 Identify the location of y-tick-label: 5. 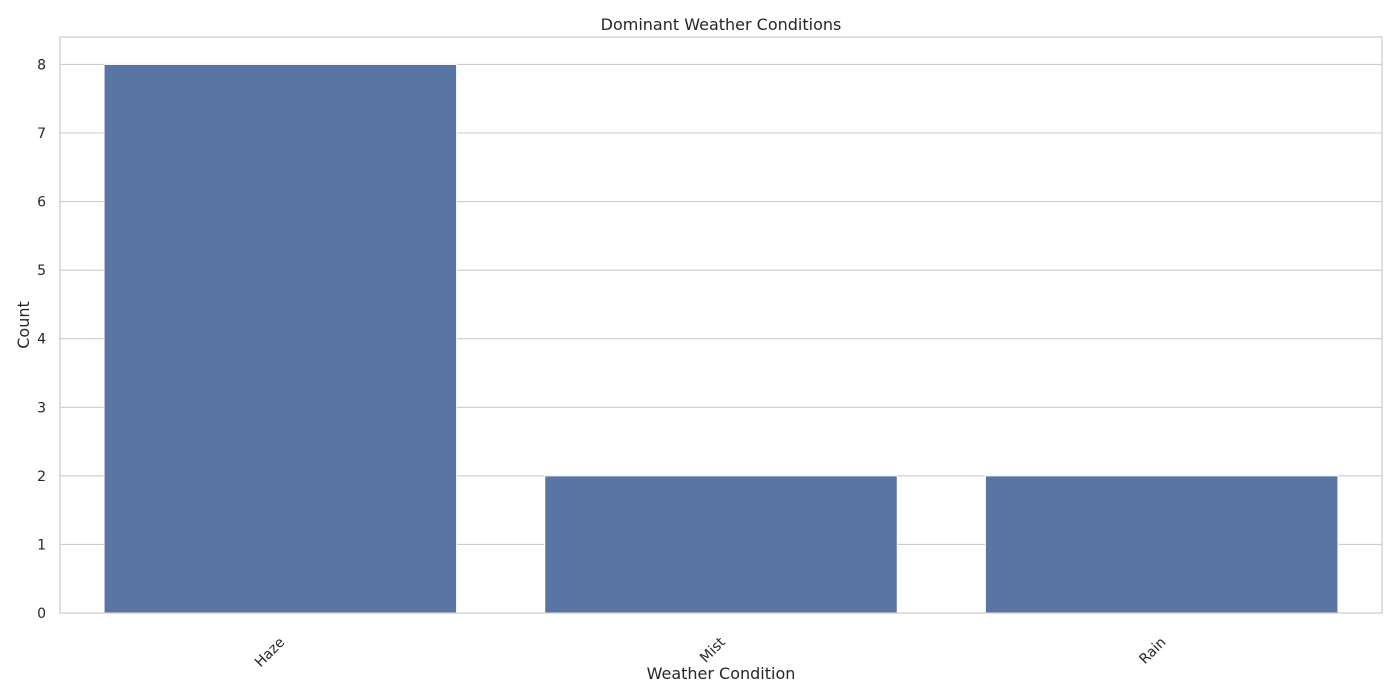
(41, 271).